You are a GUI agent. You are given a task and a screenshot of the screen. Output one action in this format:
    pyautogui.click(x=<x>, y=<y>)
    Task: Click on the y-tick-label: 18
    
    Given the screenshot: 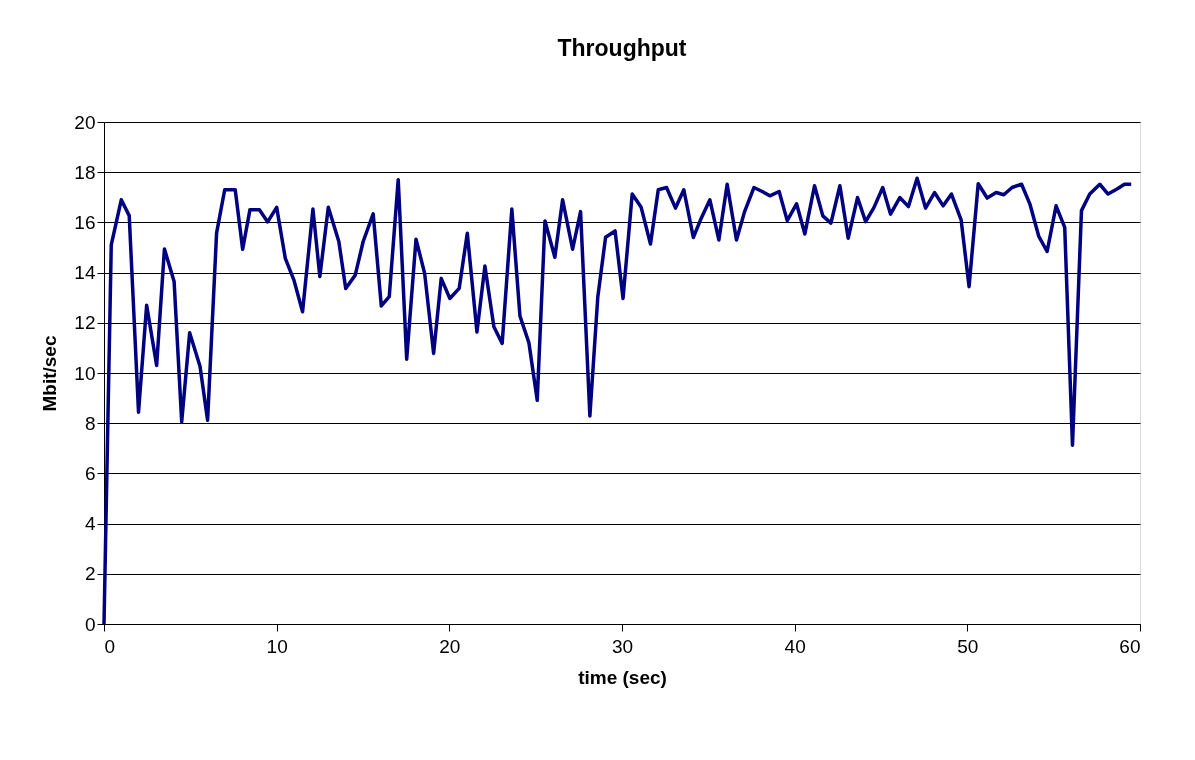 What is the action you would take?
    pyautogui.click(x=85, y=172)
    